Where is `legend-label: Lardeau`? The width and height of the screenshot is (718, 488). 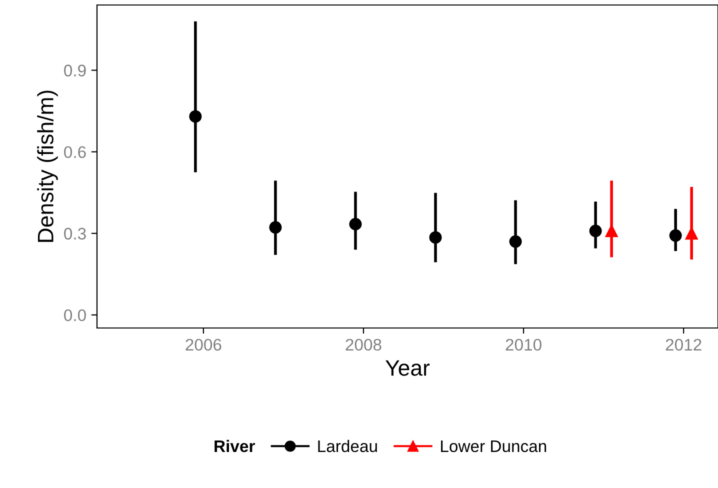 legend-label: Lardeau is located at coordinates (347, 446).